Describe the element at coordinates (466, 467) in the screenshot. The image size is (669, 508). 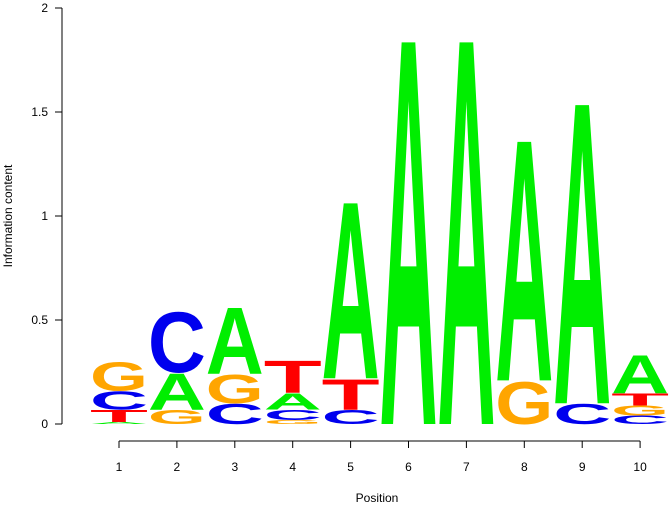
I see `x-tick-label: 7` at that location.